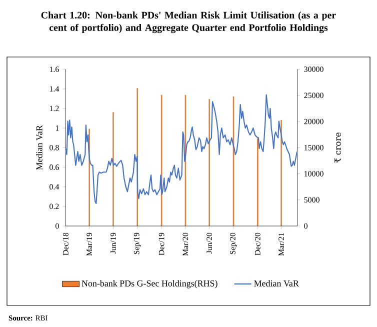 This screenshot has height=327, width=377. I want to click on legend-label: Median VaR, so click(276, 283).